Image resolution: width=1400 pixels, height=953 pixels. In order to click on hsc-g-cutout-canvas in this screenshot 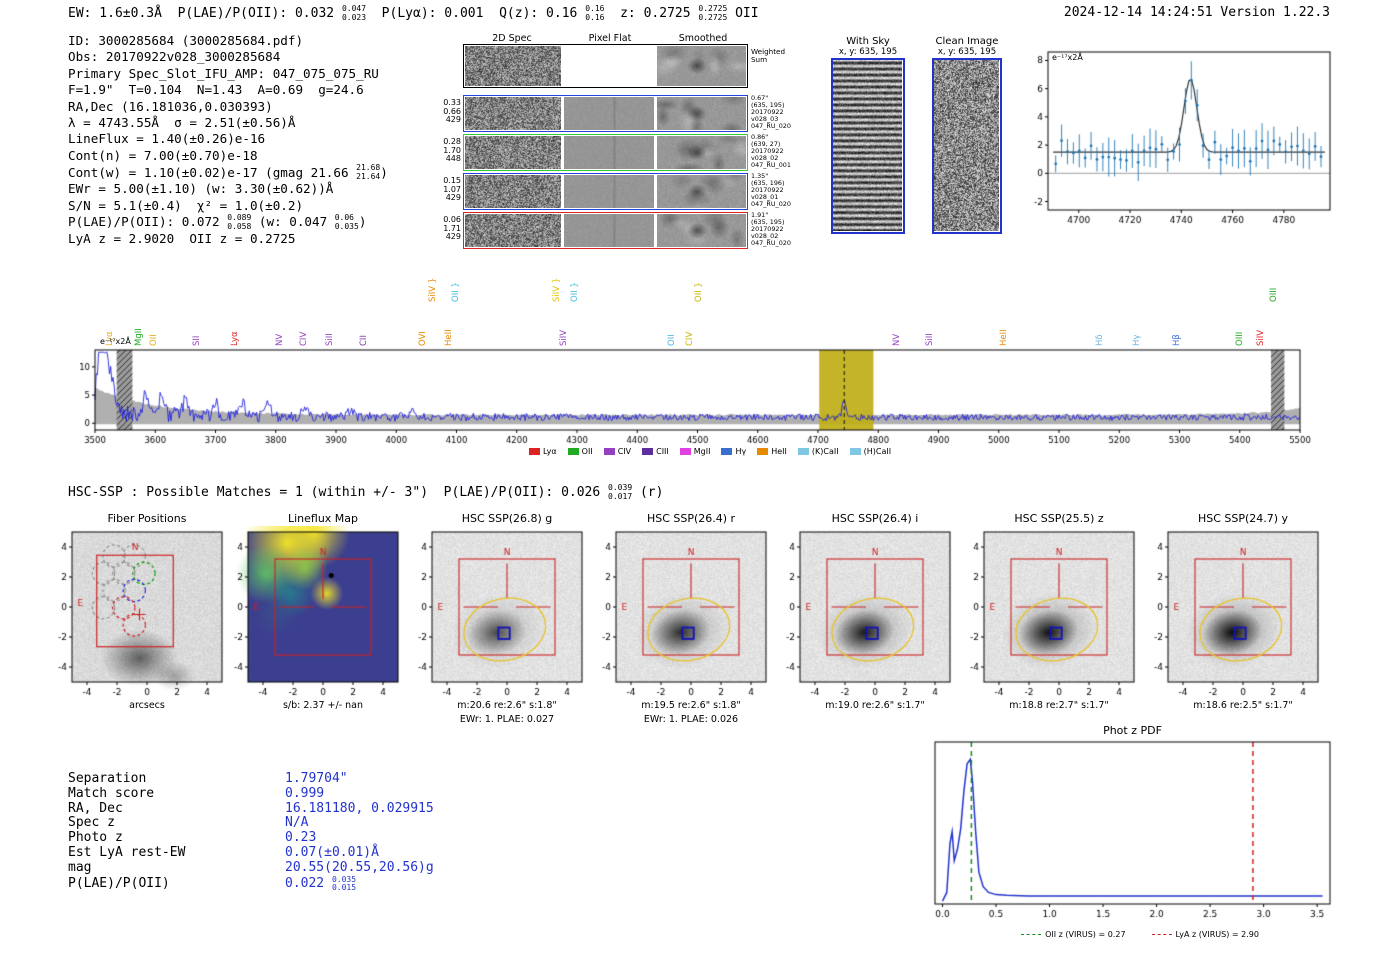, I will do `click(497, 619)`.